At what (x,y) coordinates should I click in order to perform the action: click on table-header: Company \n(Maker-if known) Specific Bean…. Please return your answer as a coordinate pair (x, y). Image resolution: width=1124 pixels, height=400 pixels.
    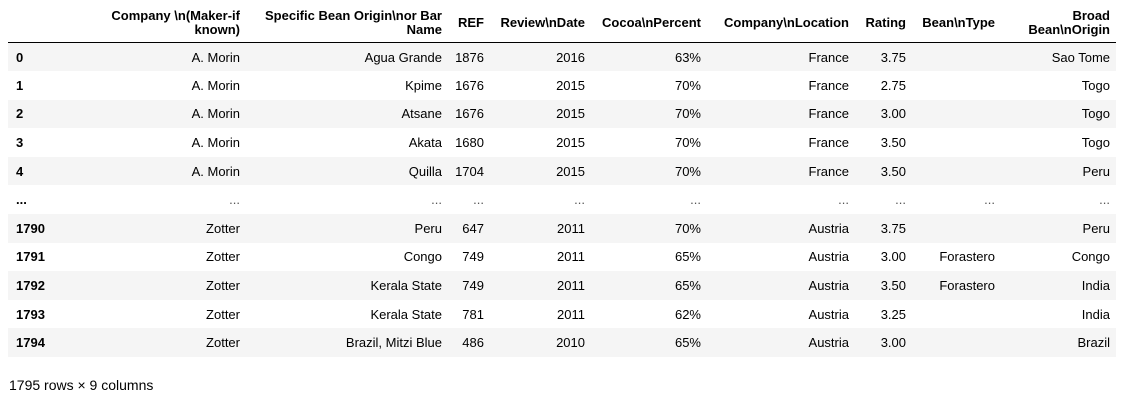
    Looking at the image, I should click on (562, 23).